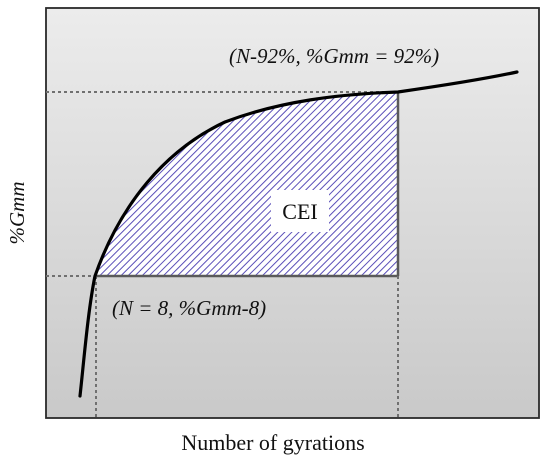 The width and height of the screenshot is (550, 468). I want to click on cei-label-box, so click(300, 211).